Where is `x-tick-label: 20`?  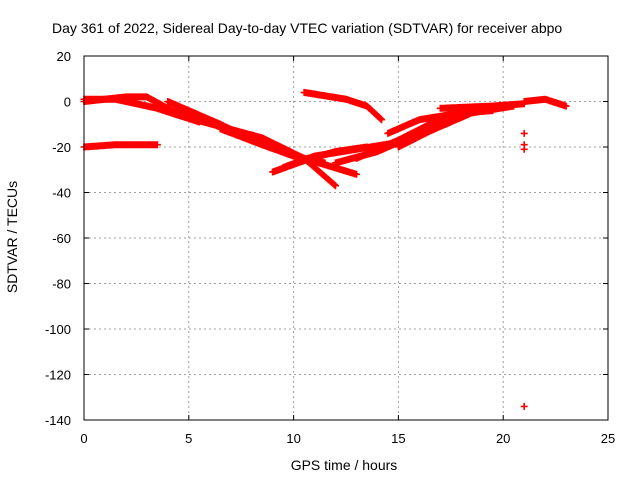
x-tick-label: 20 is located at coordinates (503, 438).